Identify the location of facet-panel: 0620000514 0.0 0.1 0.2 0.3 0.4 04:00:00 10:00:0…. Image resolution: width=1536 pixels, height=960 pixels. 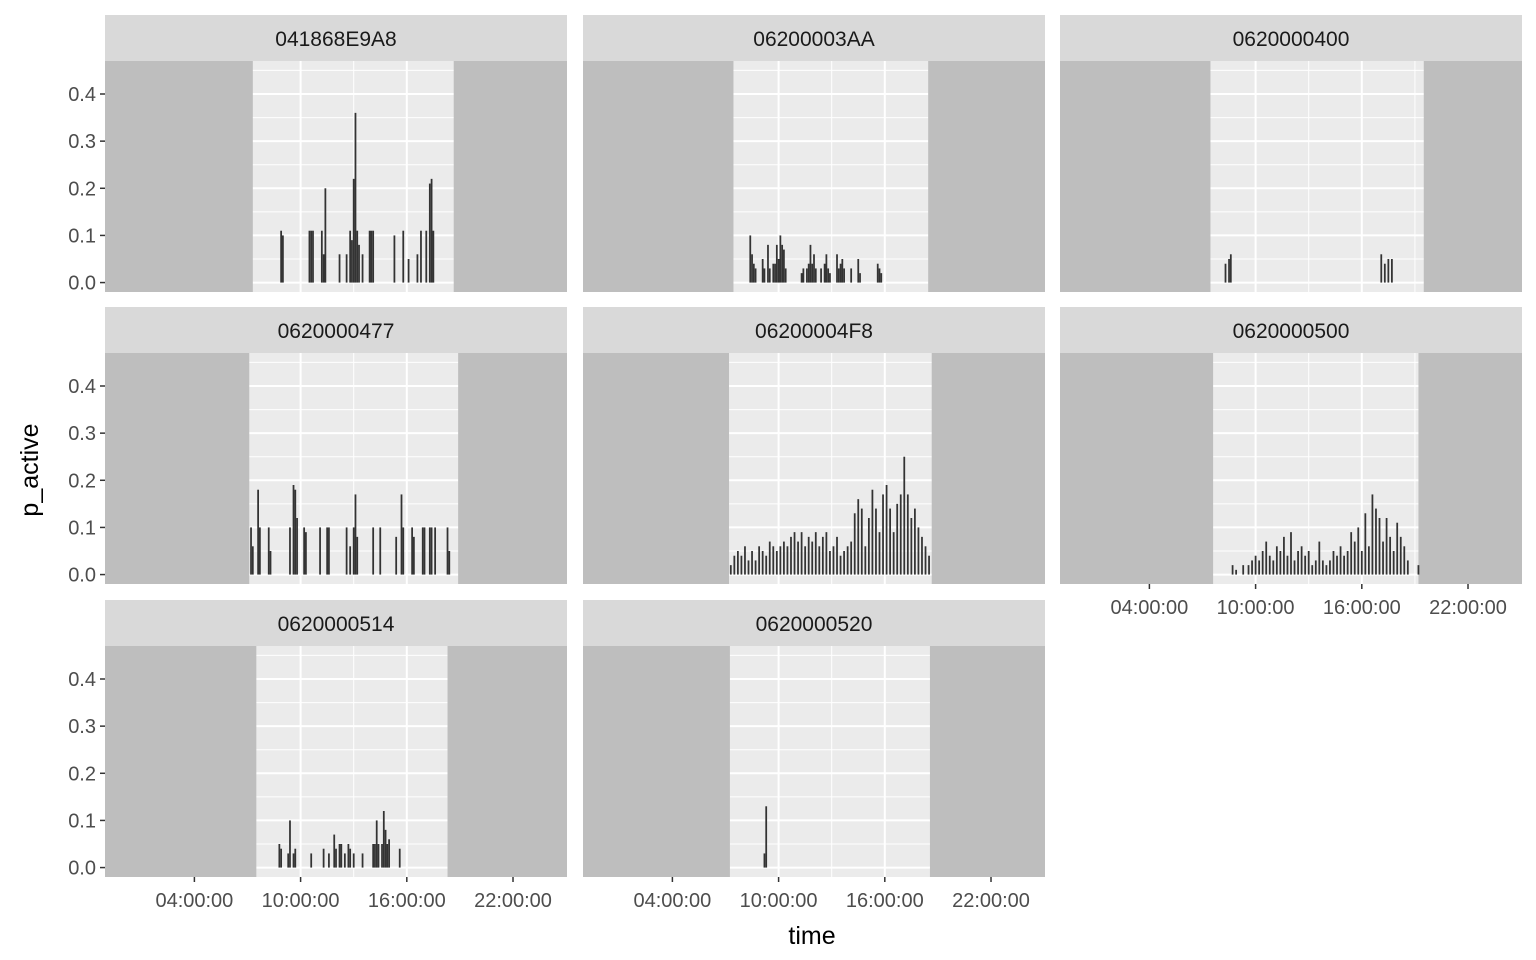
(317, 756).